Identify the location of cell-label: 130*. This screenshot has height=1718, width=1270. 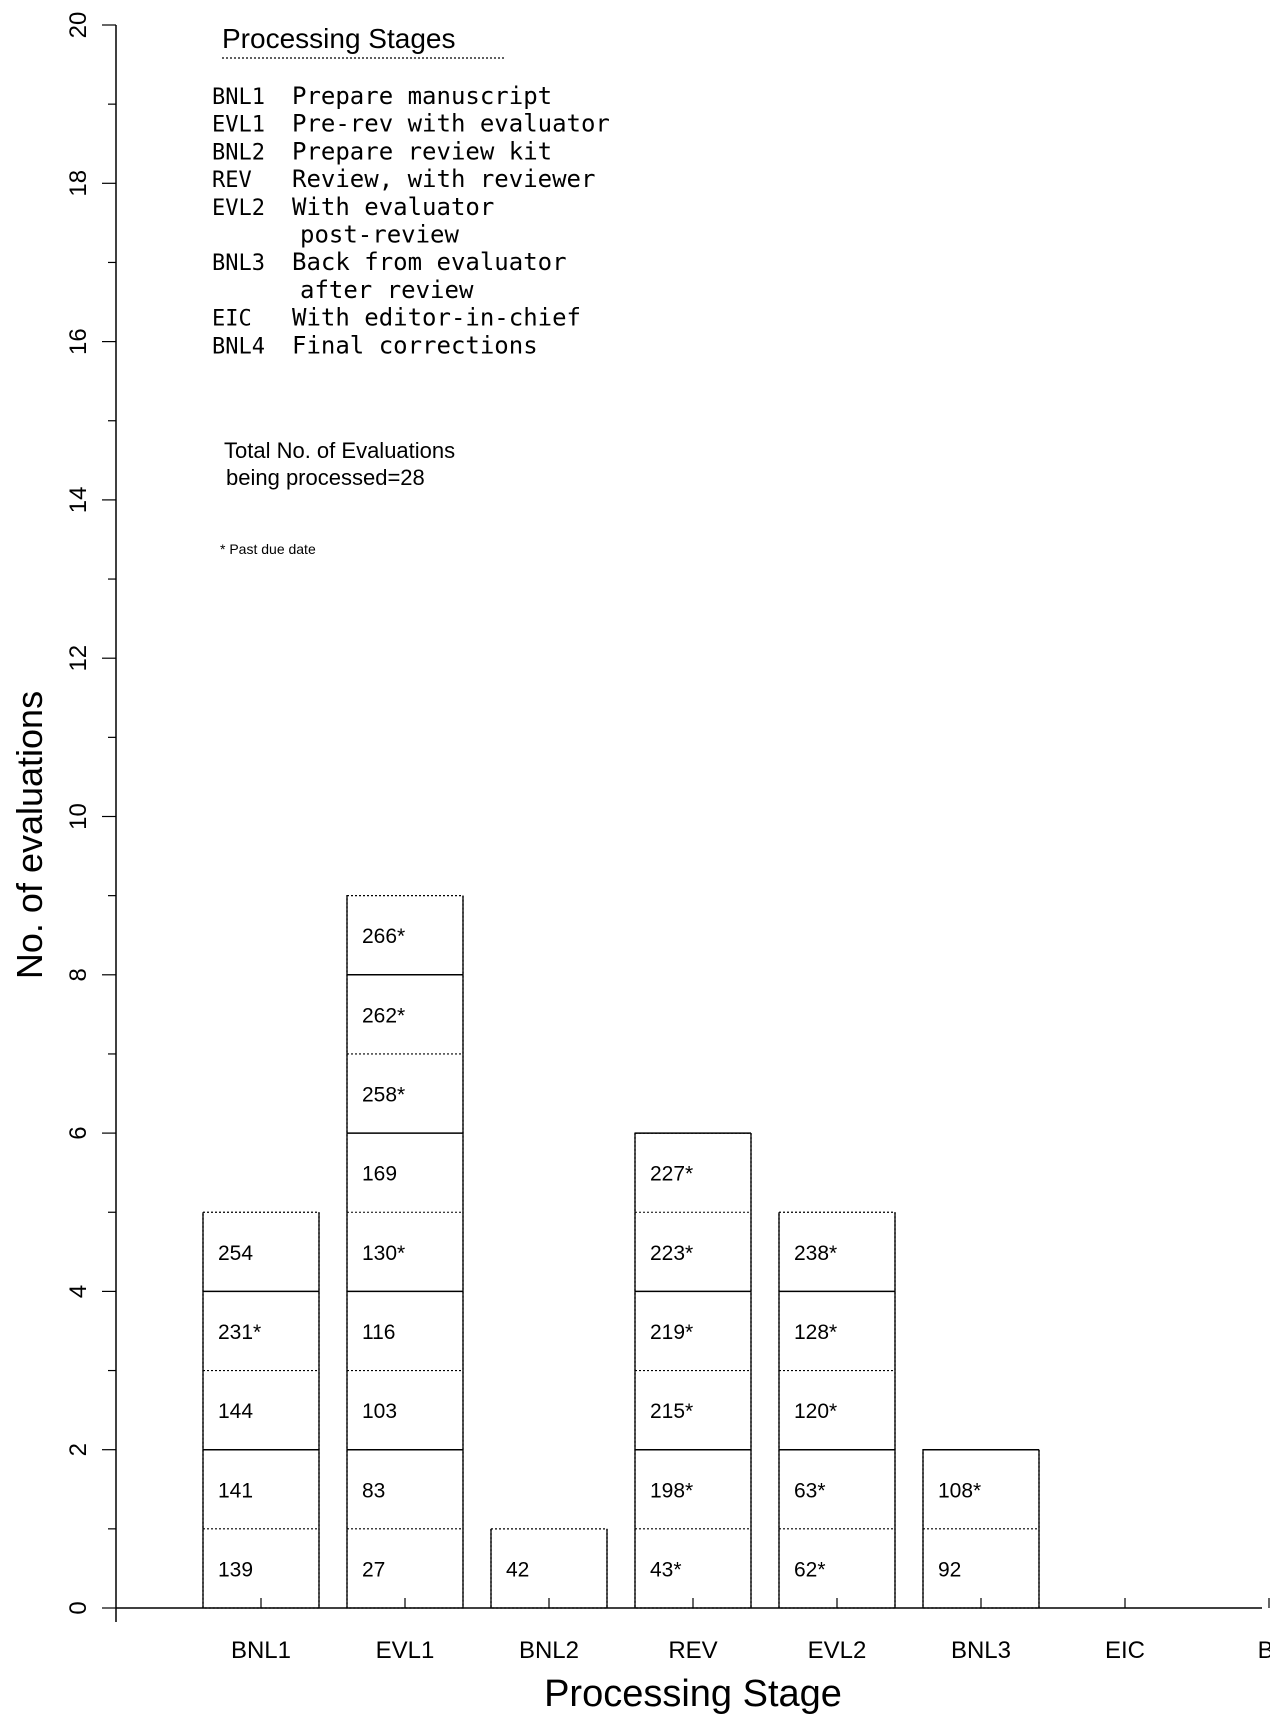
(383, 1253).